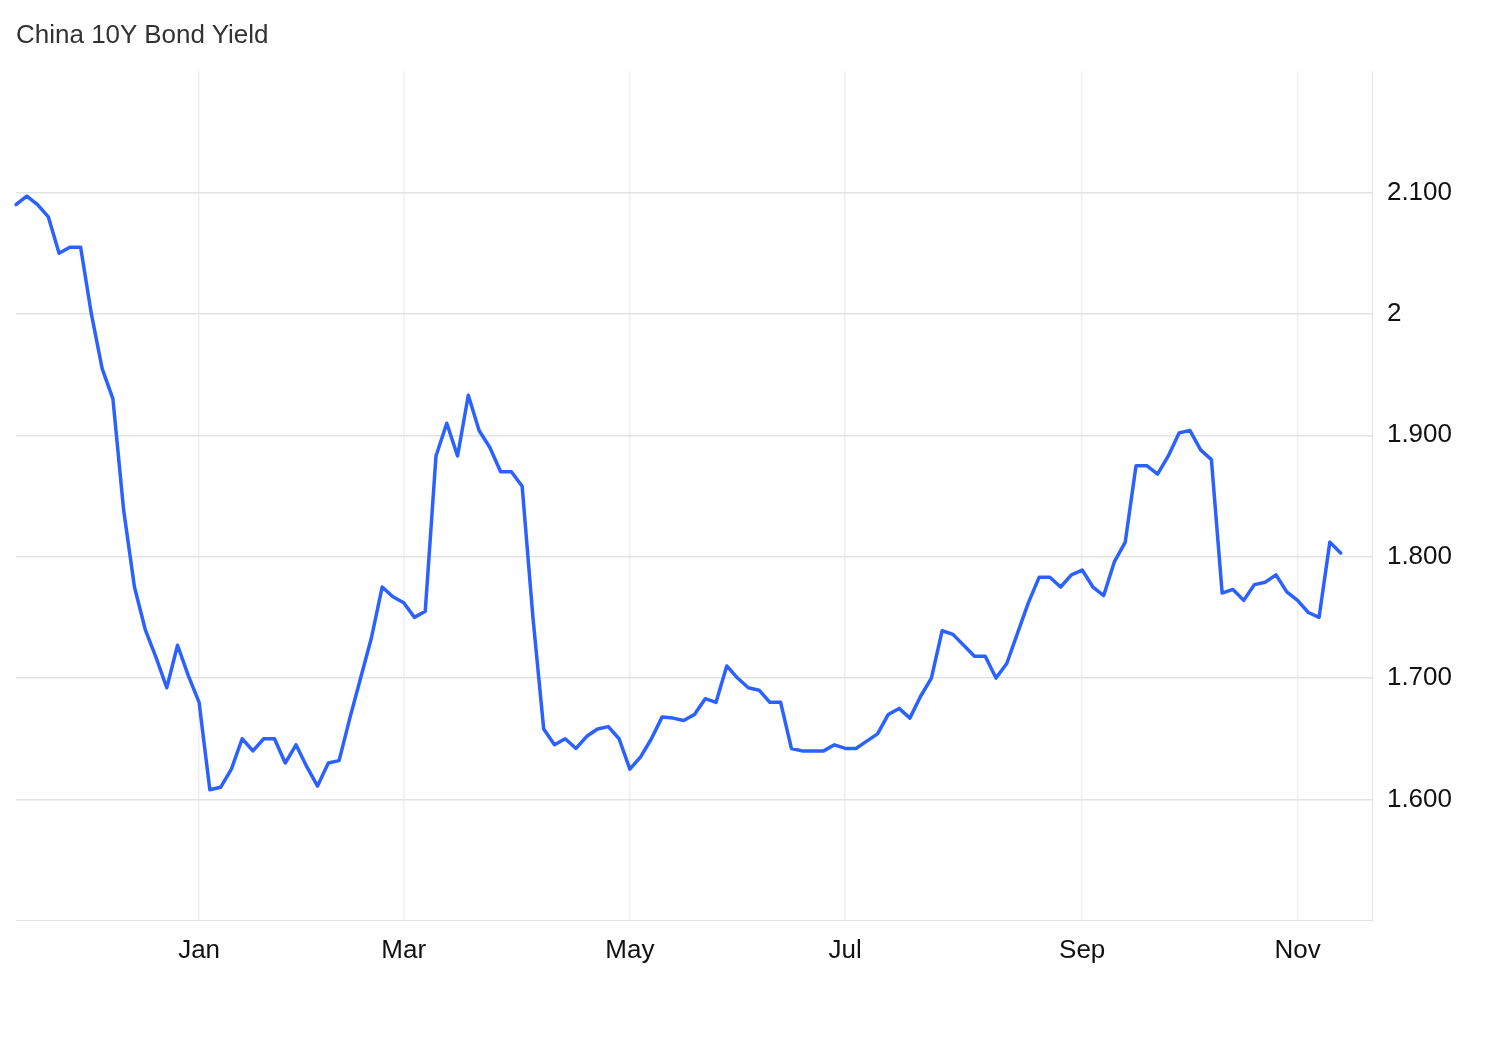 The image size is (1500, 1040). I want to click on x-tick-label: Jul, so click(845, 948).